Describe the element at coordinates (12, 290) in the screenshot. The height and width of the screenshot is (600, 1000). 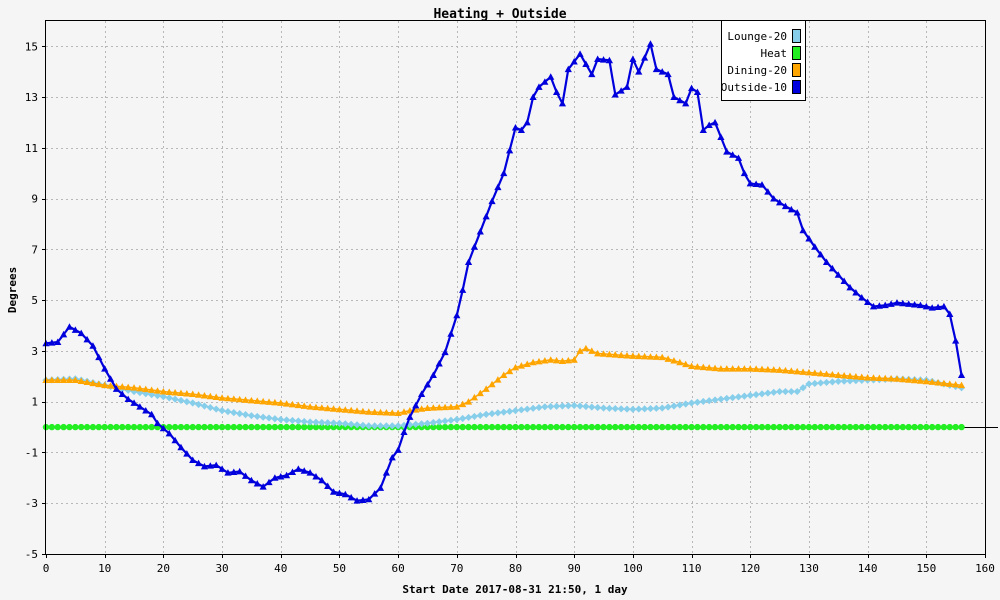
I see `y-axis-label: Degrees` at that location.